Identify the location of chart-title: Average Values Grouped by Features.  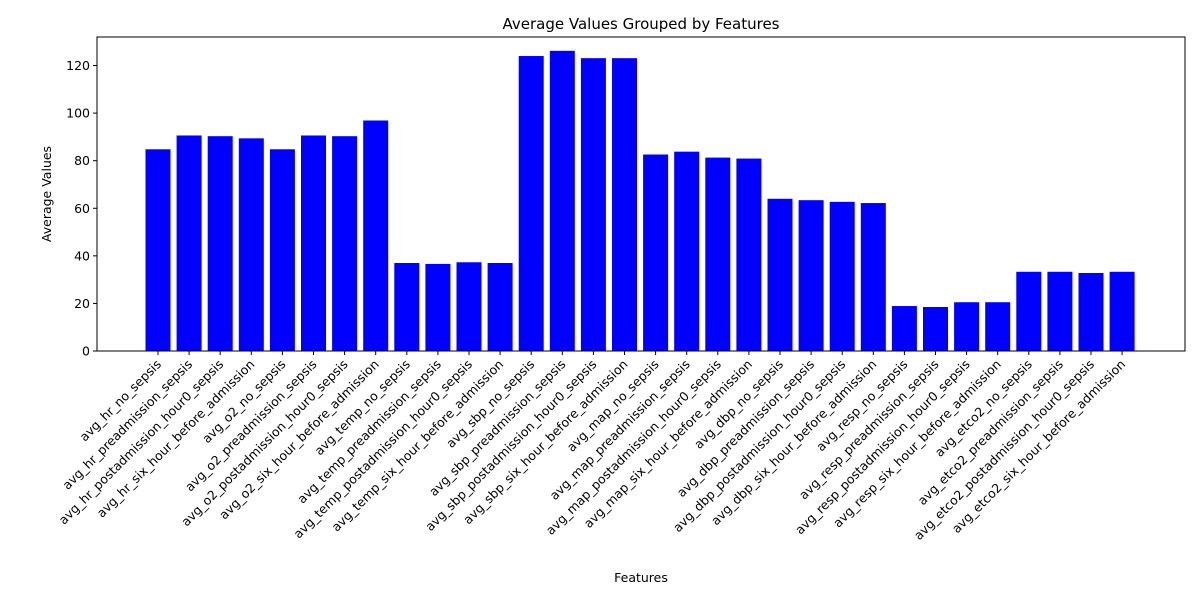
(641, 24).